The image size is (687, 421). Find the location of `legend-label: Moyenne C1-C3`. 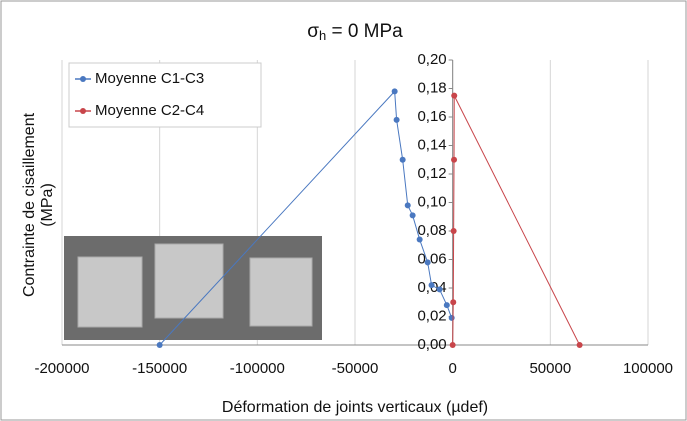

legend-label: Moyenne C1-C3 is located at coordinates (149, 78).